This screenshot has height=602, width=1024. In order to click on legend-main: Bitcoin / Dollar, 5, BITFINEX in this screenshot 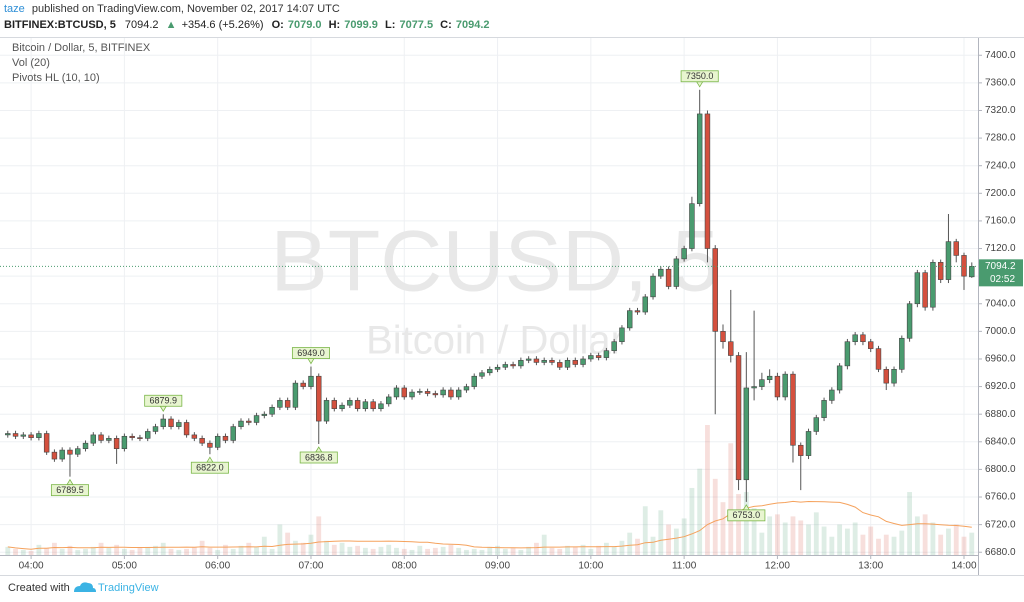, I will do `click(81, 48)`.